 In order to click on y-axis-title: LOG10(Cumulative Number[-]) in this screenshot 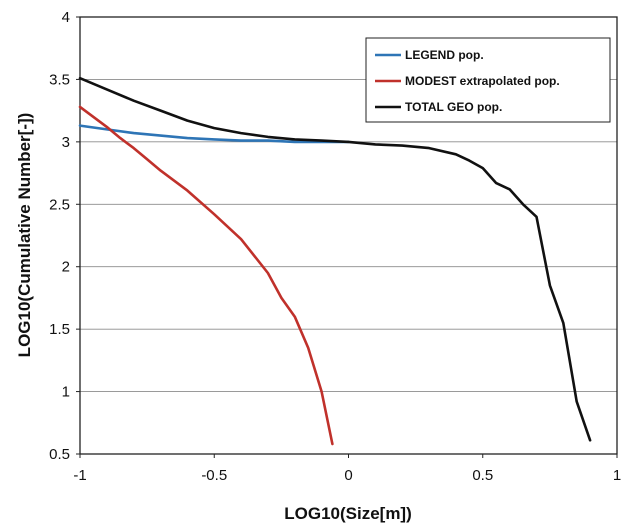, I will do `click(24, 235)`.